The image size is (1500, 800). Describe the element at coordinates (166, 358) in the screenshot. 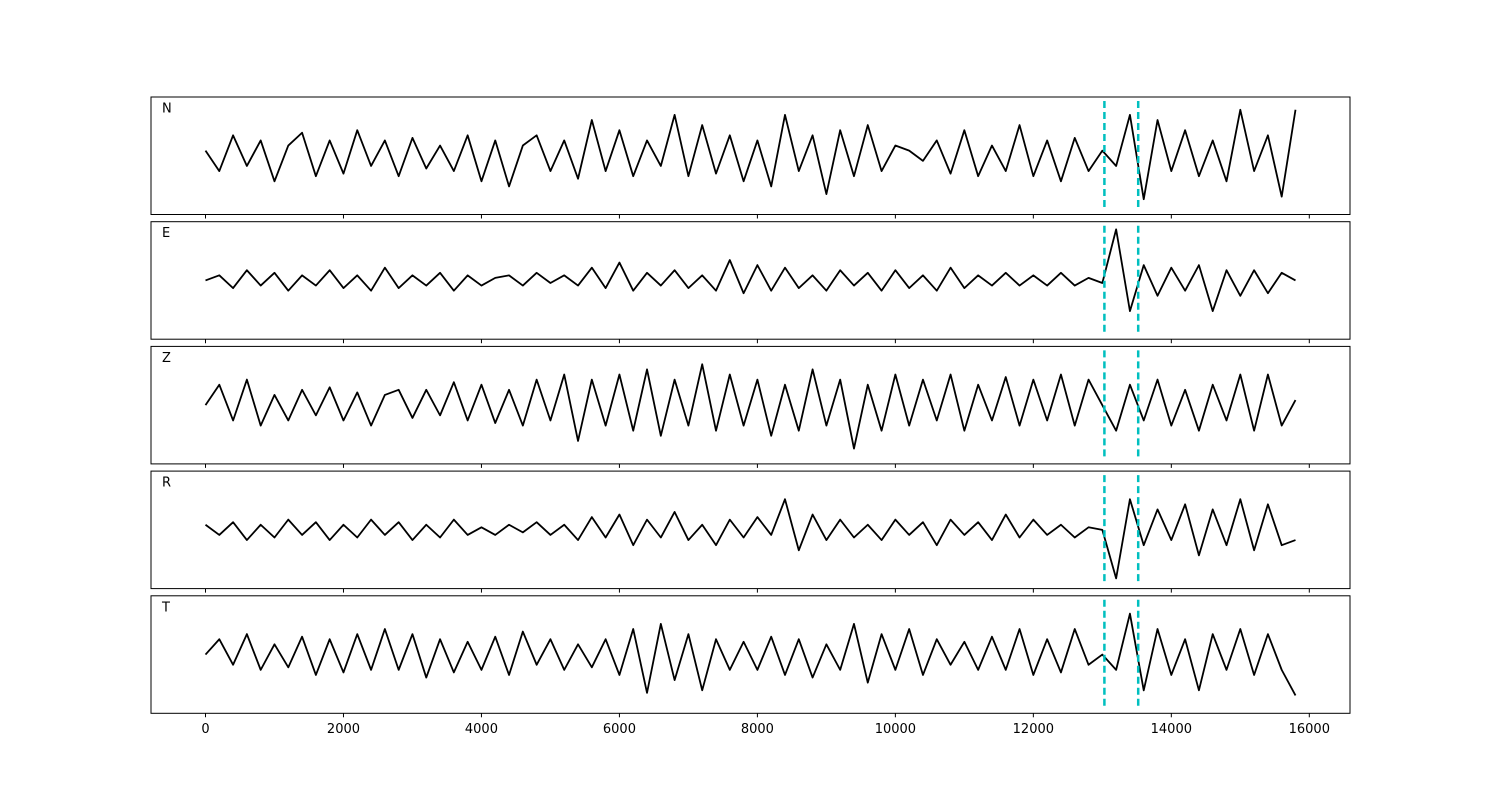

I see `panel-label: Z` at that location.